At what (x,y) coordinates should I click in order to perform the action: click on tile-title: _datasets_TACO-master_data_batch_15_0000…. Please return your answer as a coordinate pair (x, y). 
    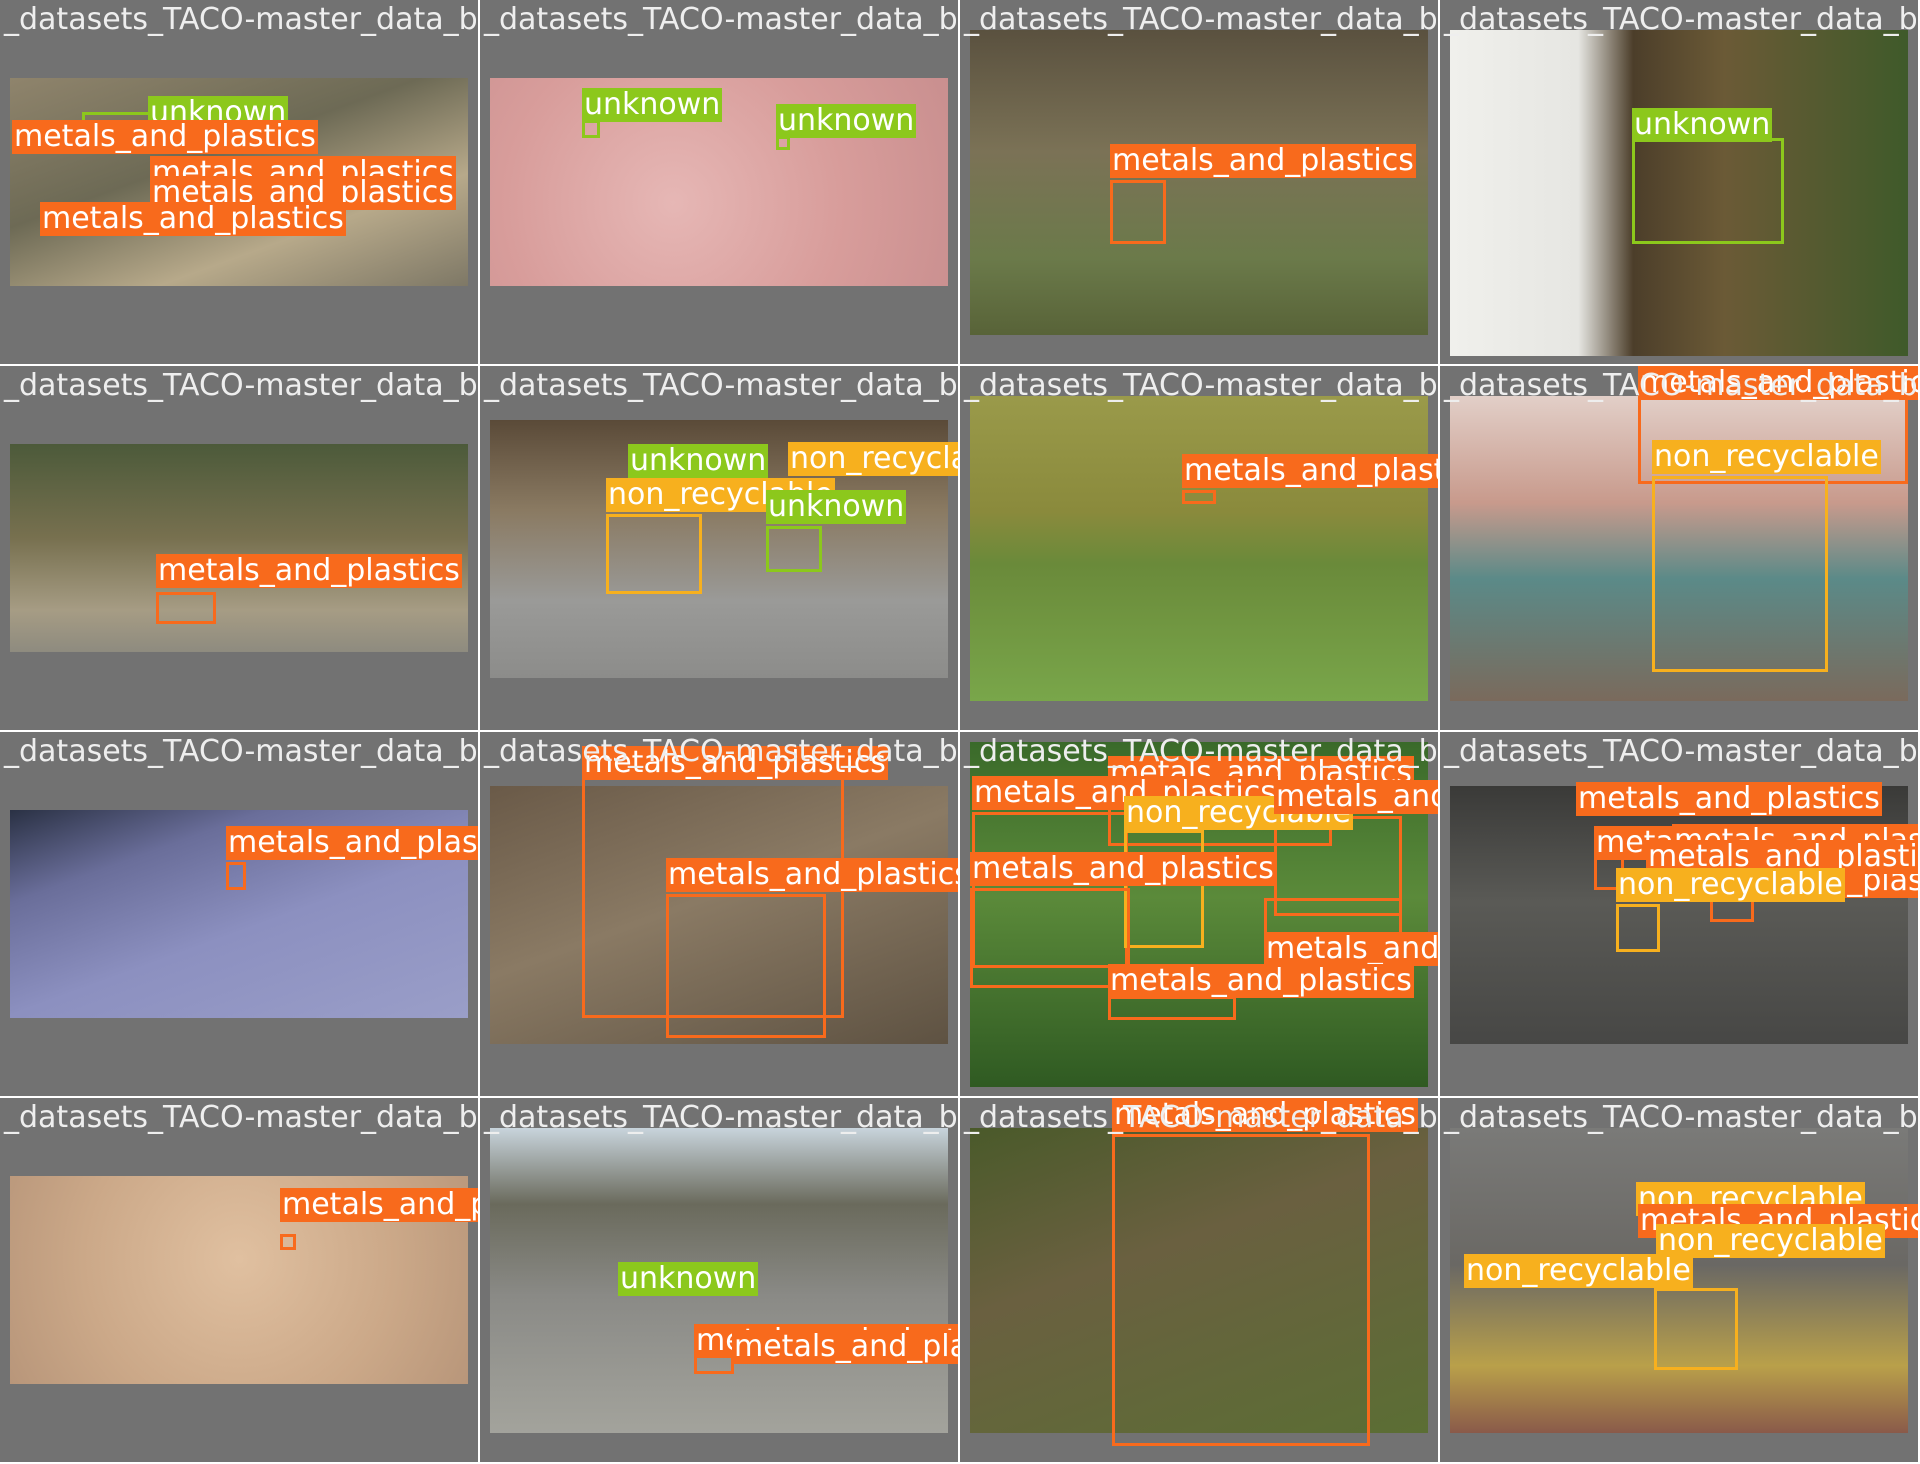
    Looking at the image, I should click on (1681, 751).